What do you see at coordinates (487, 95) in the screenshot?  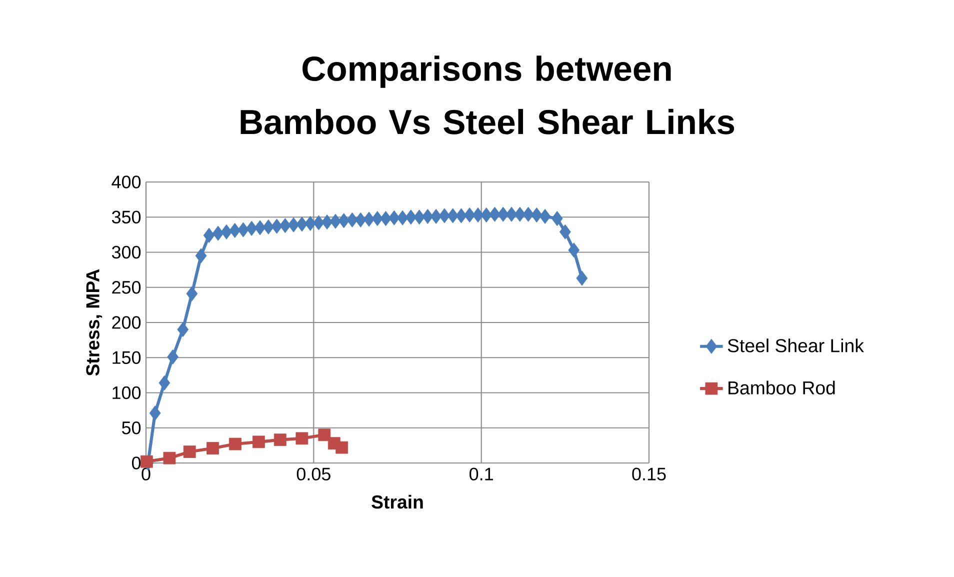 I see `chart-title: Comparisons between Bamboo Vs Steel Shear Links` at bounding box center [487, 95].